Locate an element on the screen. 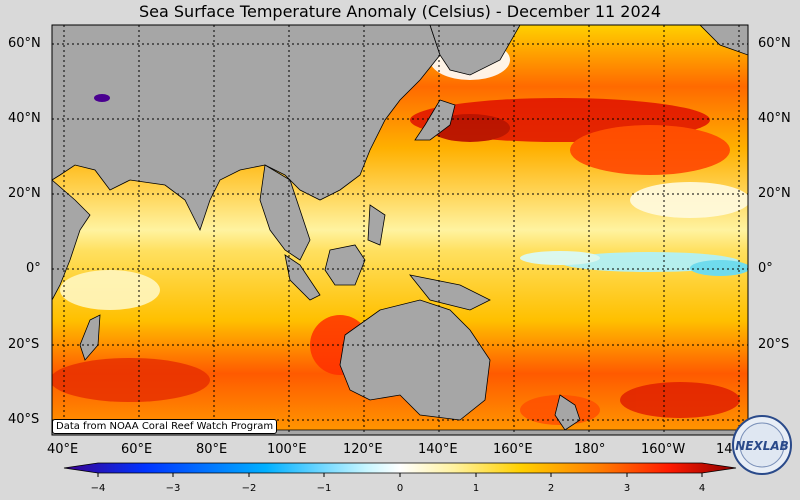  colorbar-tick-label: 2 is located at coordinates (551, 488).